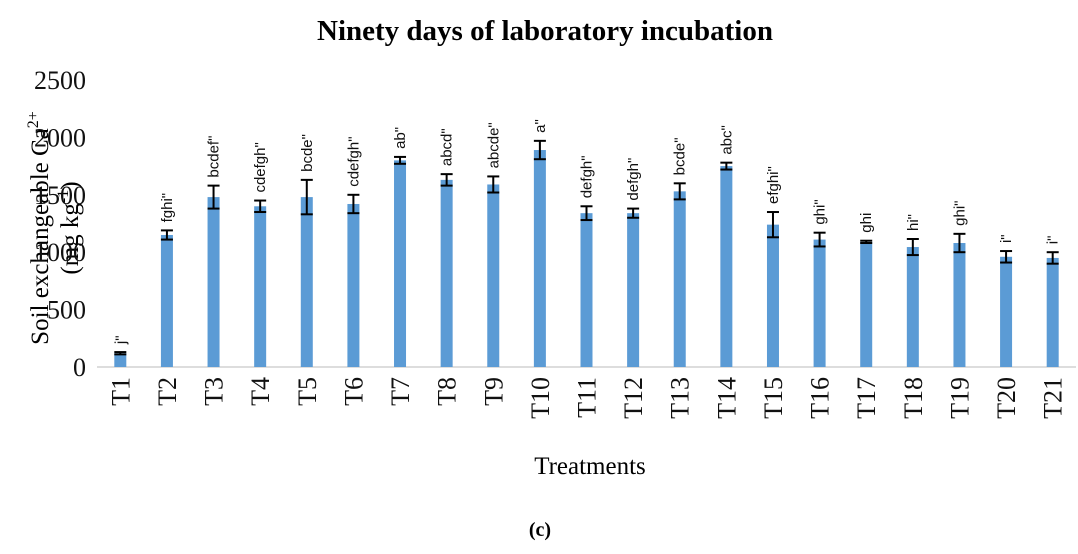 The image size is (1078, 554). What do you see at coordinates (540, 398) in the screenshot?
I see `x-tick-label: T10` at bounding box center [540, 398].